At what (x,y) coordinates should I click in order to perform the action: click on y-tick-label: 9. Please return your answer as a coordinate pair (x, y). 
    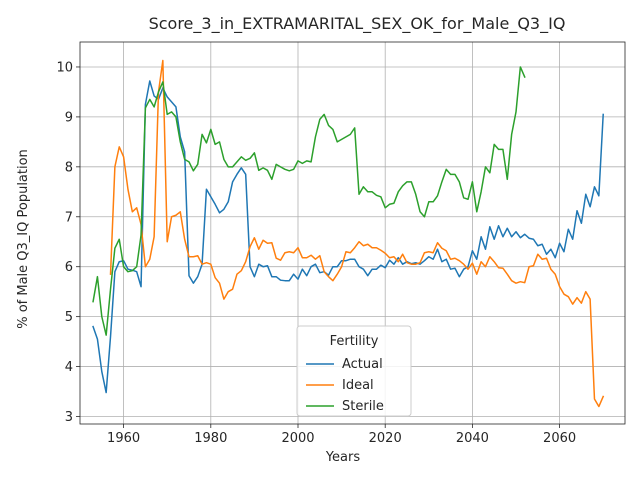
    Looking at the image, I should click on (69, 117).